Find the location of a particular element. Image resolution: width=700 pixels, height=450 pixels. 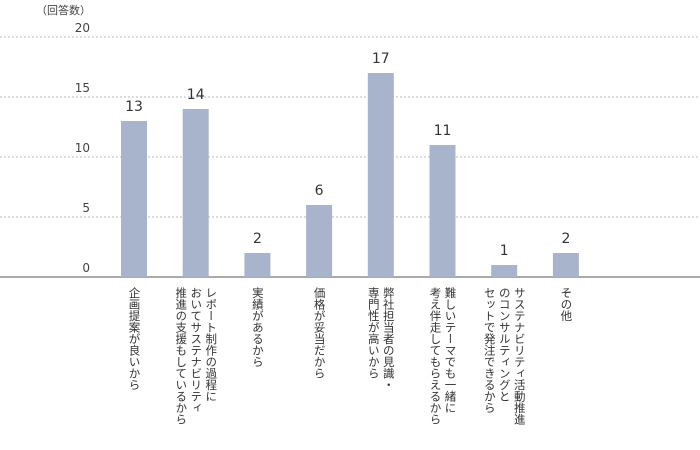

y-tick-layer: 0 5 10 15 20 is located at coordinates (82, 148).